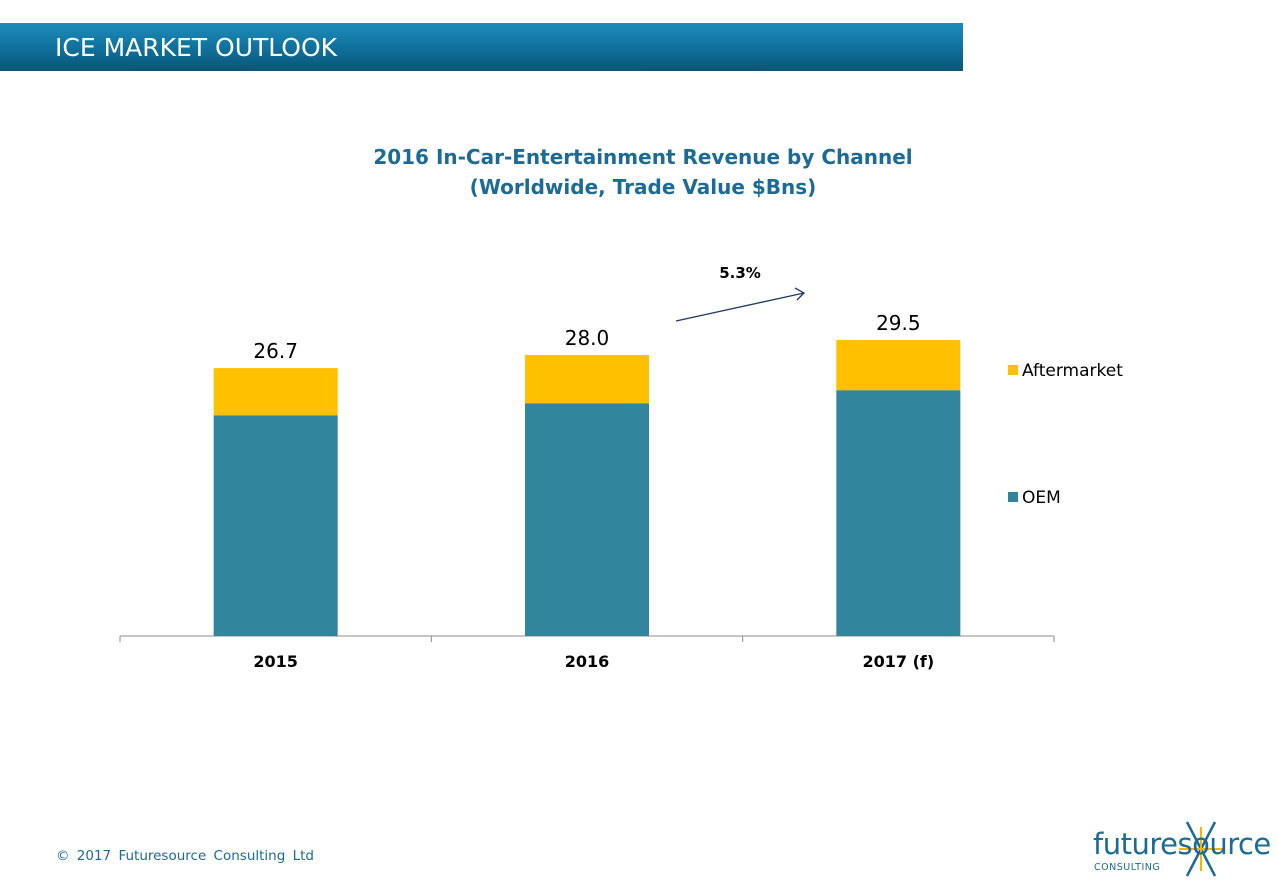  What do you see at coordinates (587, 338) in the screenshot?
I see `total-data-label: 28.0` at bounding box center [587, 338].